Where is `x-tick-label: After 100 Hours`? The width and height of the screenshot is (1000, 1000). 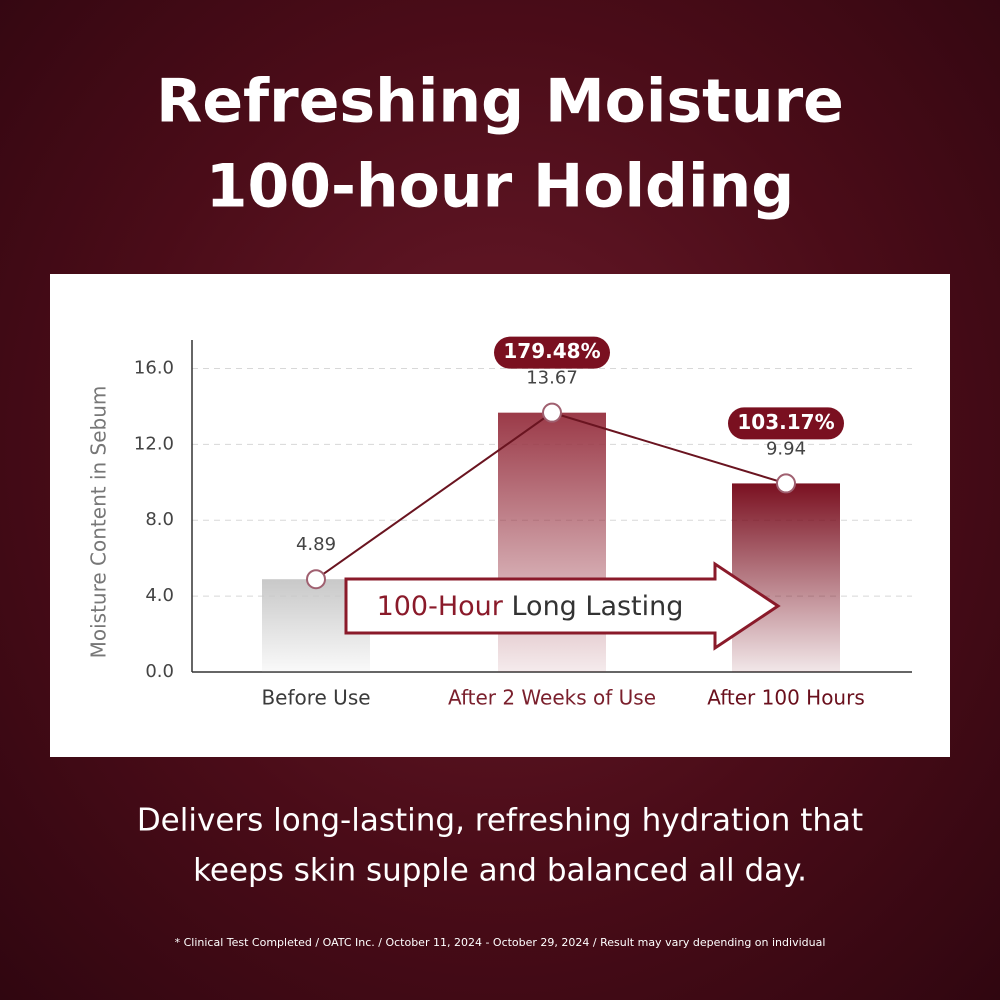 x-tick-label: After 100 Hours is located at coordinates (786, 698).